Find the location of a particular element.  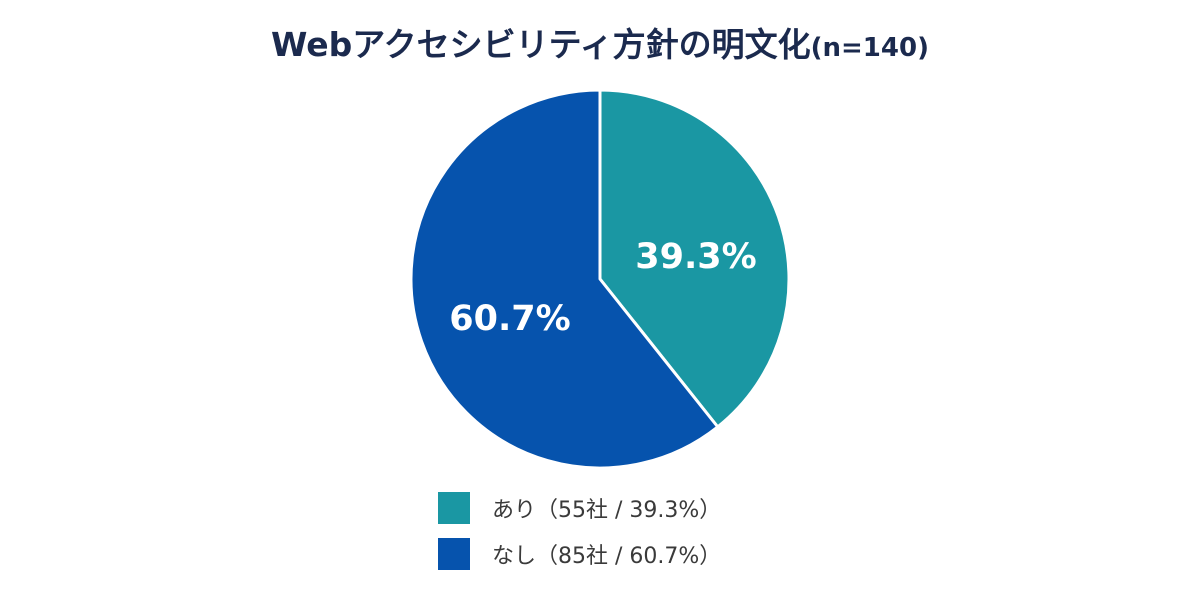

legend-label-ari: あり（55社 / 39.3%） is located at coordinates (607, 510).